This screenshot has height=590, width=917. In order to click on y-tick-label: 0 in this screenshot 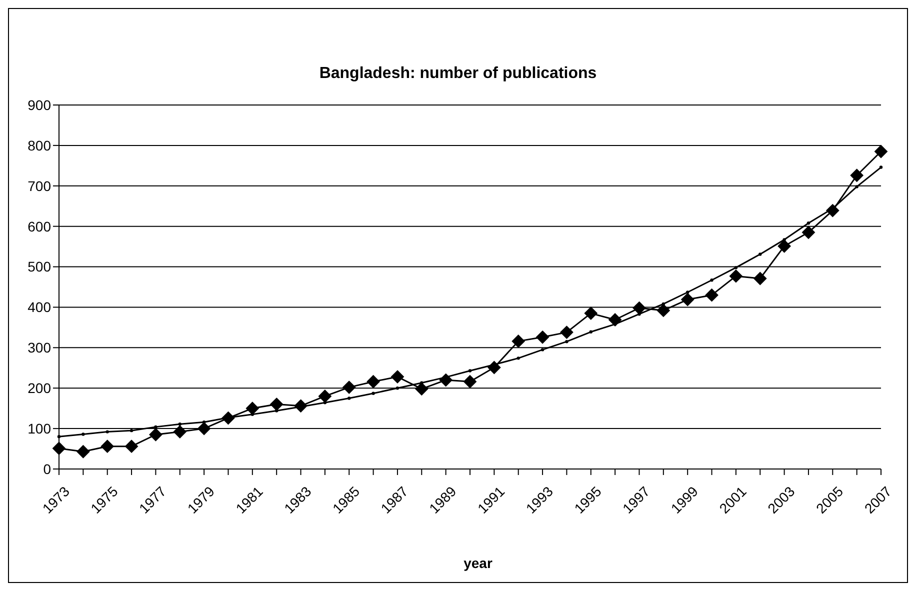, I will do `click(47, 468)`.